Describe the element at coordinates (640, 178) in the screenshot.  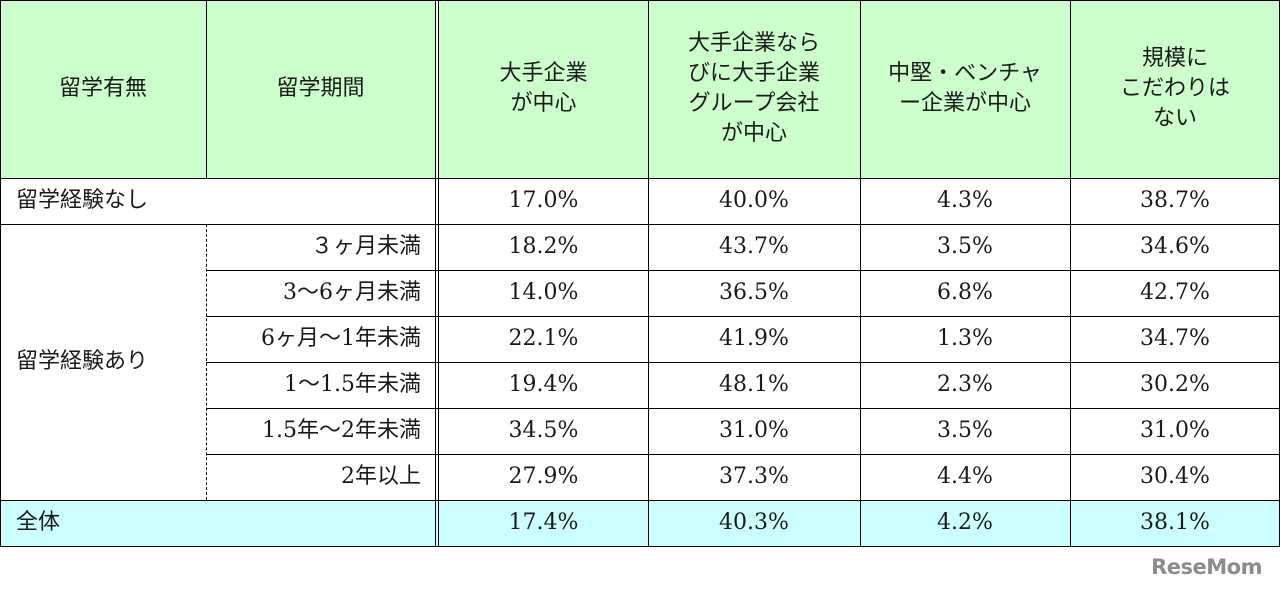
I see `header-divider` at that location.